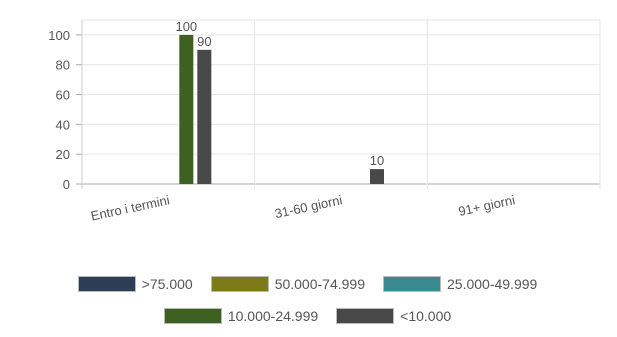  I want to click on legend-label-1: 50.000-74.999, so click(319, 284).